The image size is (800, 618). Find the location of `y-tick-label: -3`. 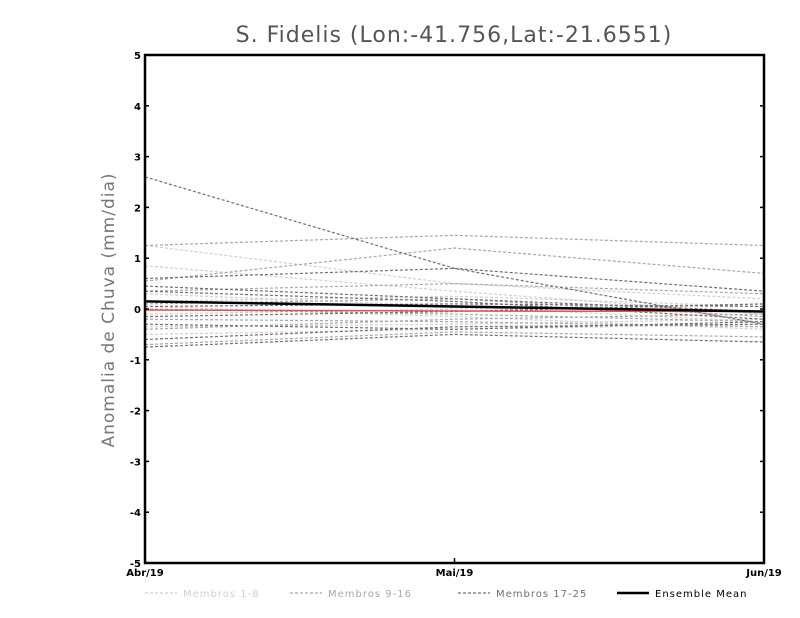

y-tick-label: -3 is located at coordinates (135, 462).